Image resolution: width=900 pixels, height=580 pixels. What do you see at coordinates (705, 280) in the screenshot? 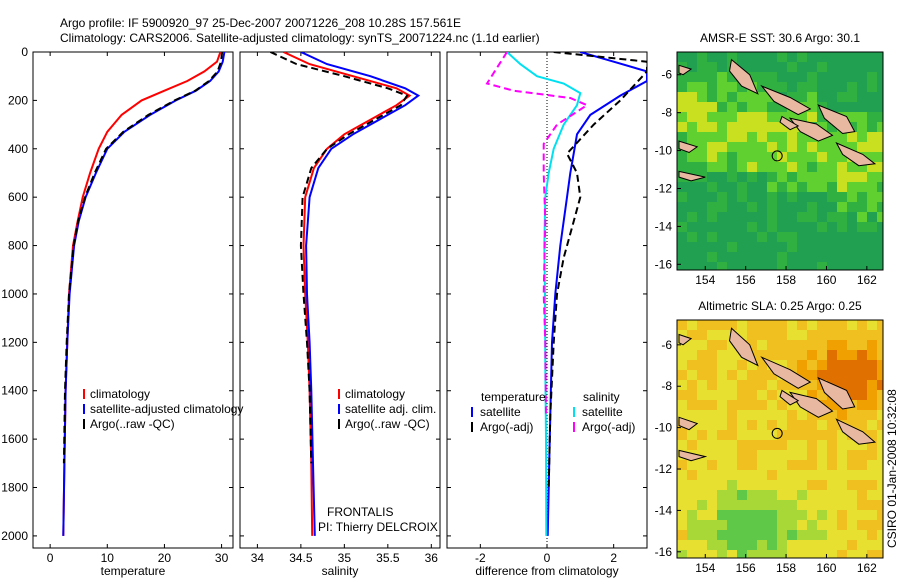
I see `x-tick-label: 154` at bounding box center [705, 280].